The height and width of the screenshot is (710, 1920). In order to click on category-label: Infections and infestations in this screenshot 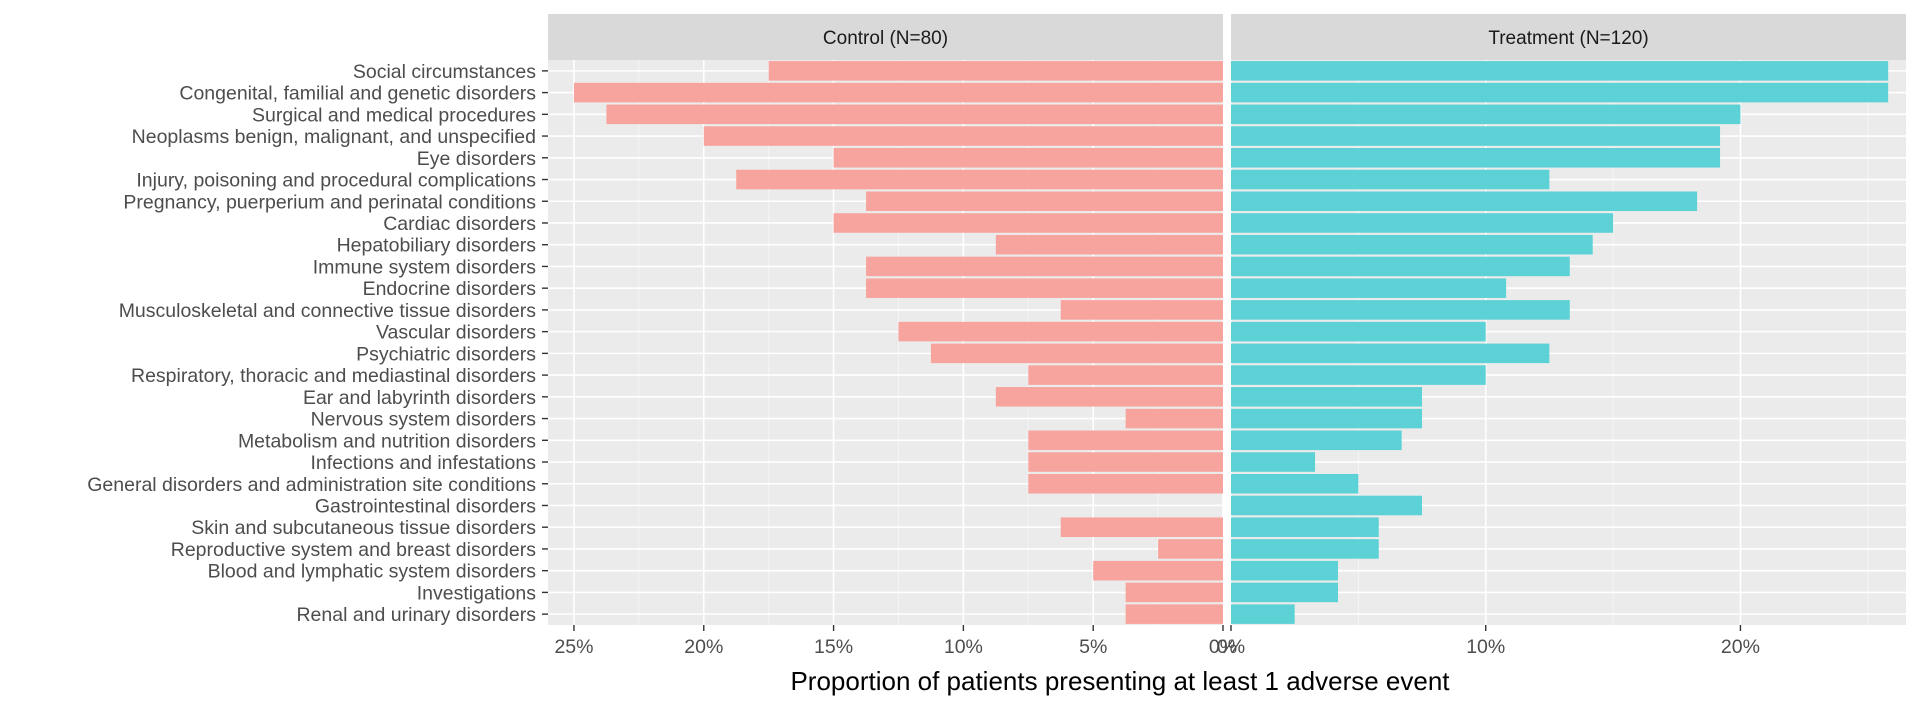, I will do `click(424, 463)`.